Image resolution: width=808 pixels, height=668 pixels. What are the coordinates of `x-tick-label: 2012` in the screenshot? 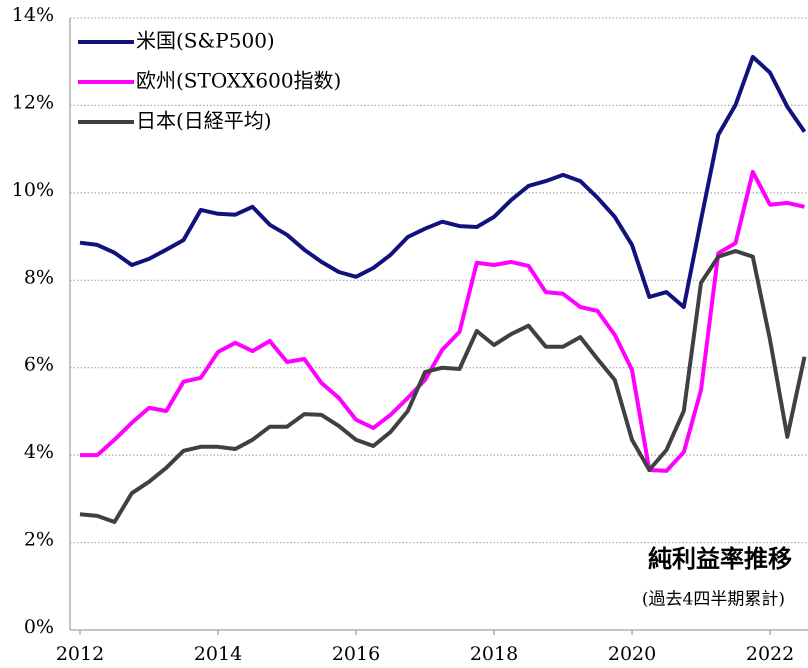 It's located at (80, 654).